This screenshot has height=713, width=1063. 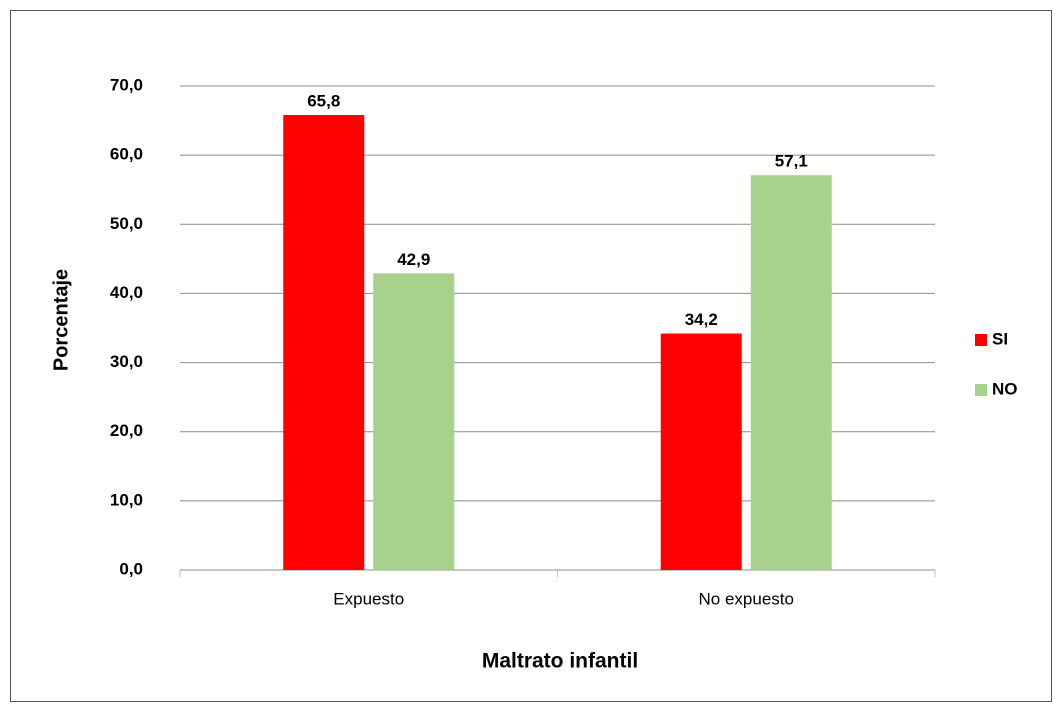 I want to click on data-label: 57,1, so click(x=791, y=161).